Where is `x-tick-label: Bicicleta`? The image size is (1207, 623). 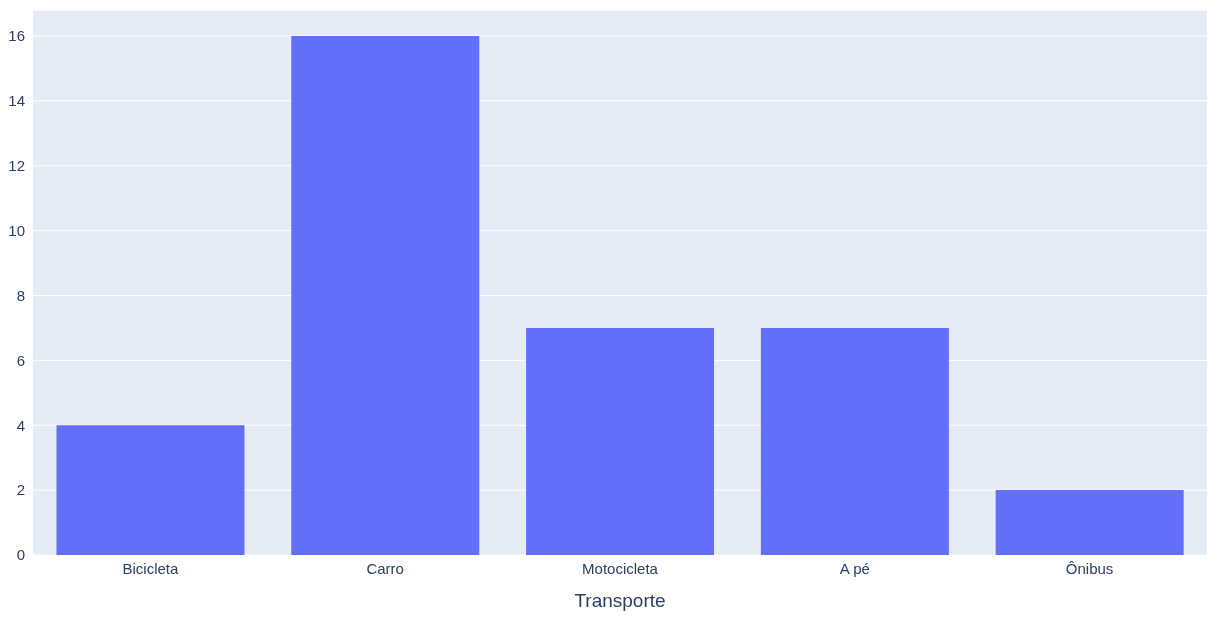
x-tick-label: Bicicleta is located at coordinates (150, 568).